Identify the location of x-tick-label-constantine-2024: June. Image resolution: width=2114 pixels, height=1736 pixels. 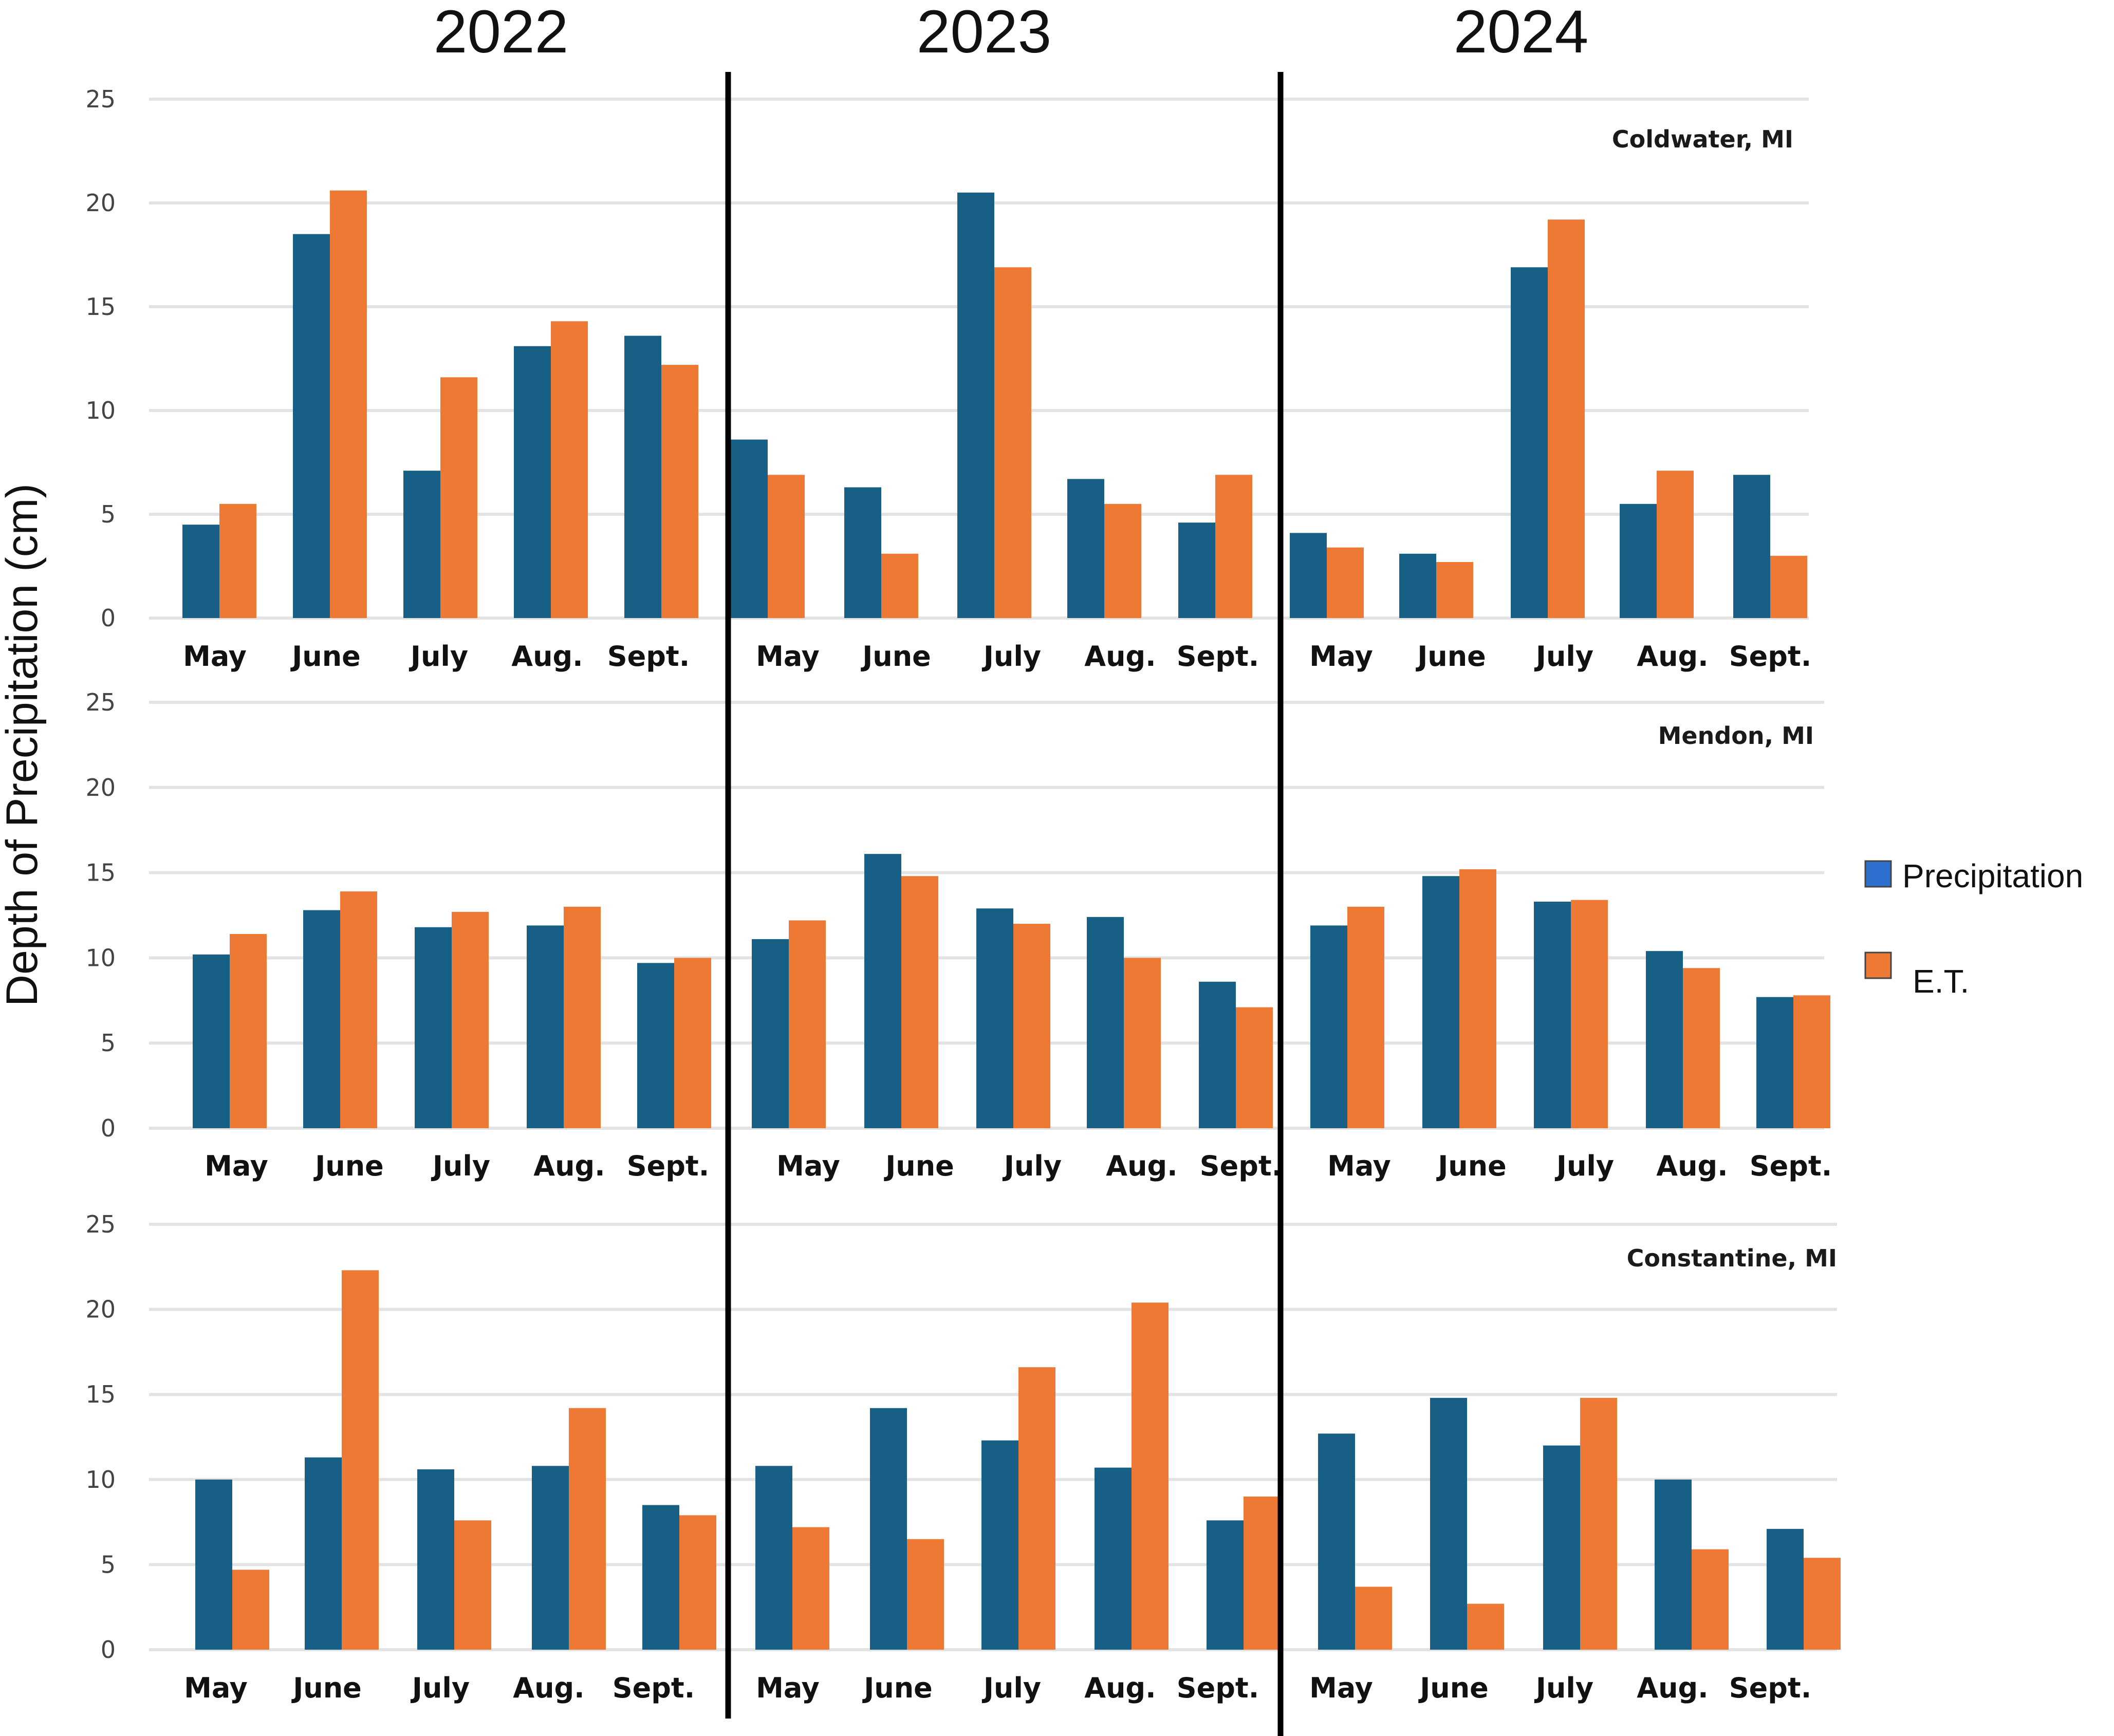
(1453, 1688).